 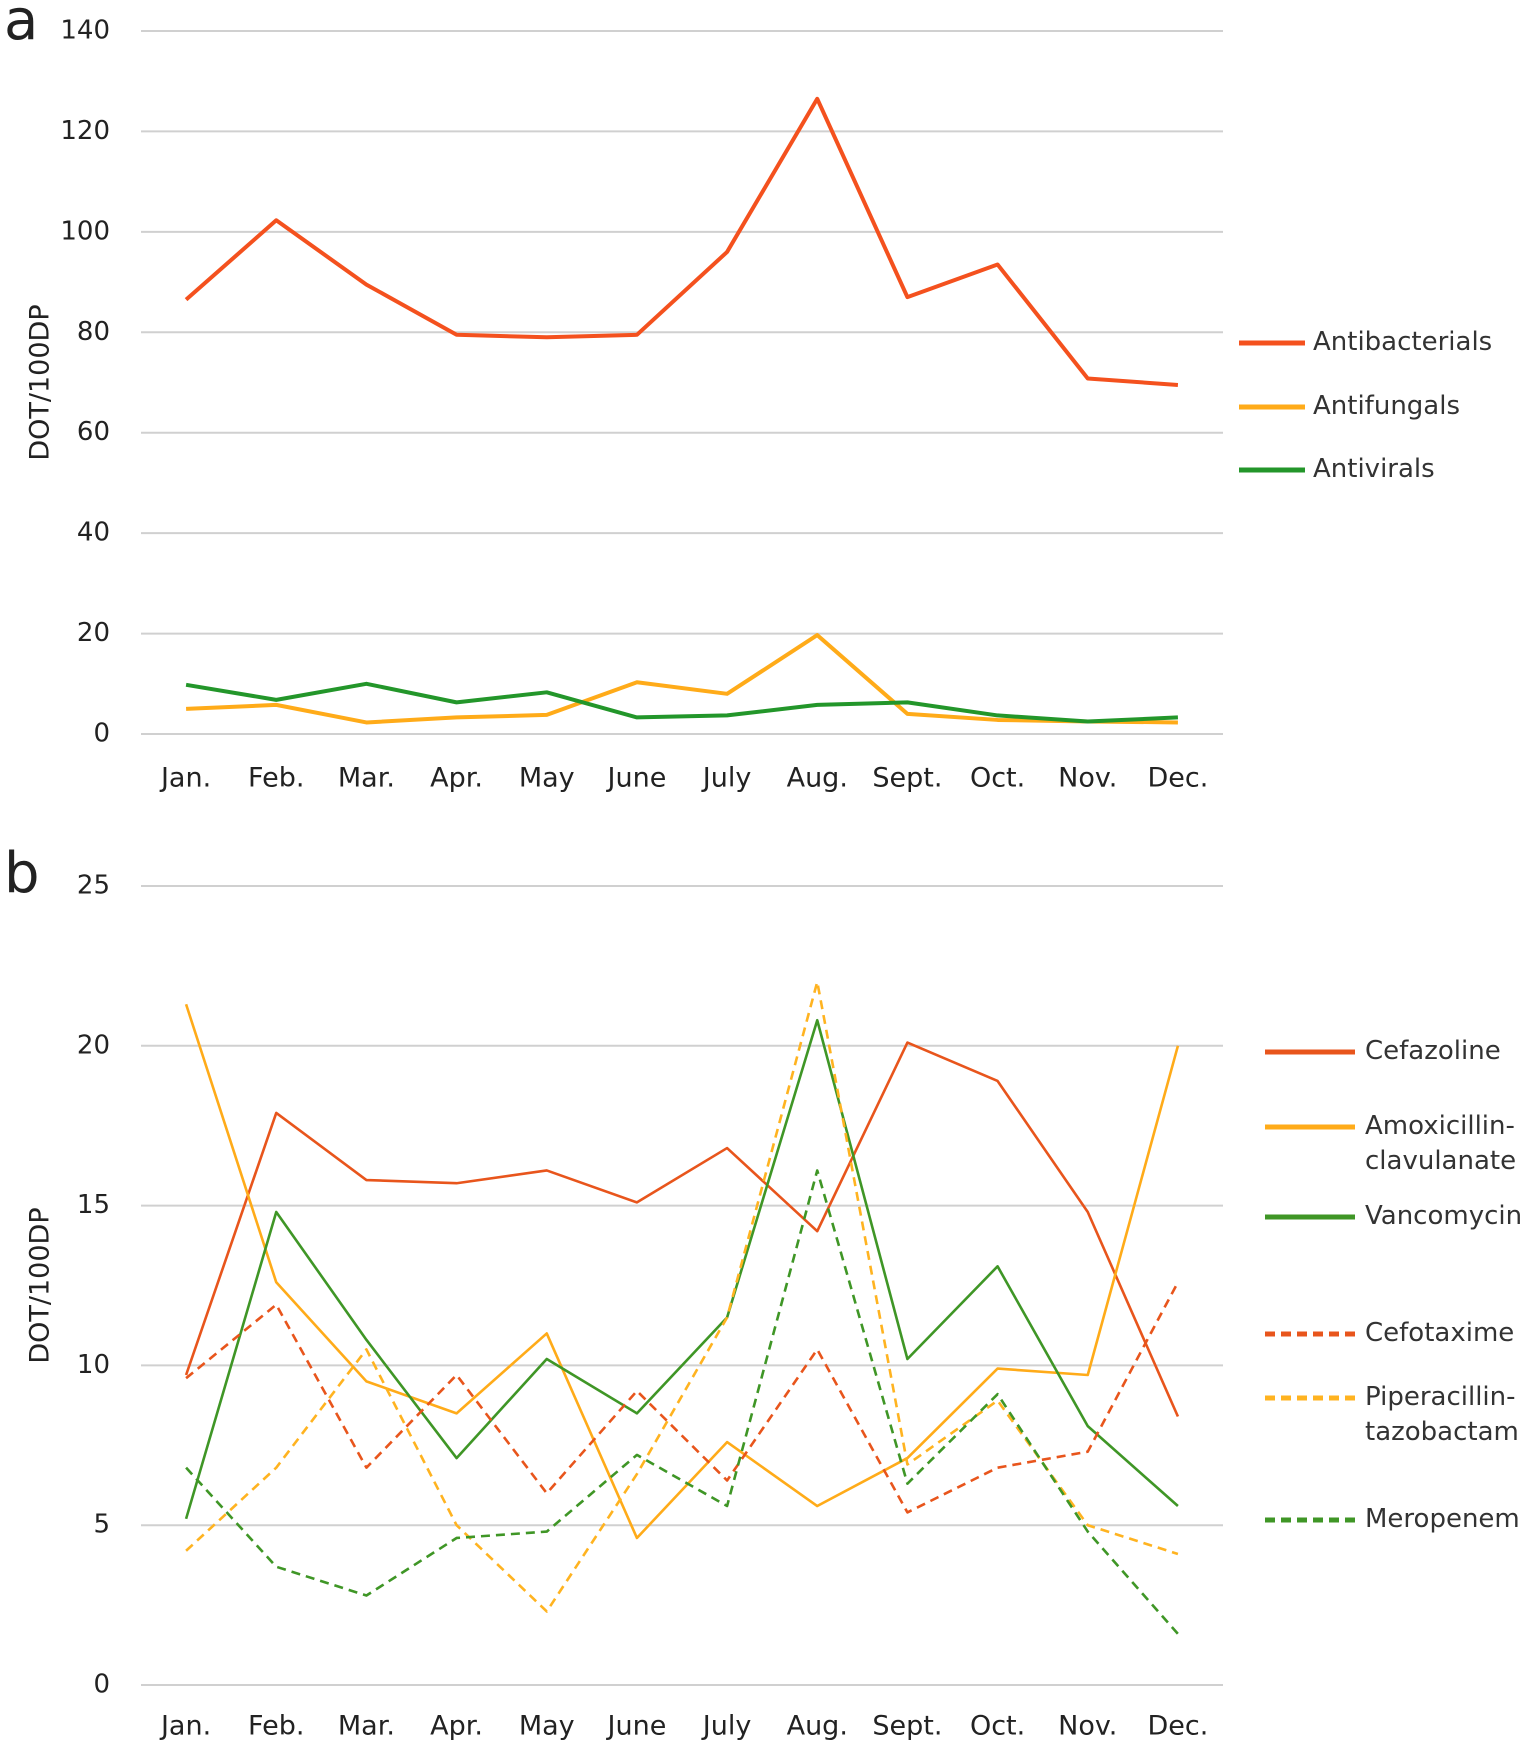 What do you see at coordinates (1441, 1143) in the screenshot?
I see `legend-label: Amoxicillin-clavulanate` at bounding box center [1441, 1143].